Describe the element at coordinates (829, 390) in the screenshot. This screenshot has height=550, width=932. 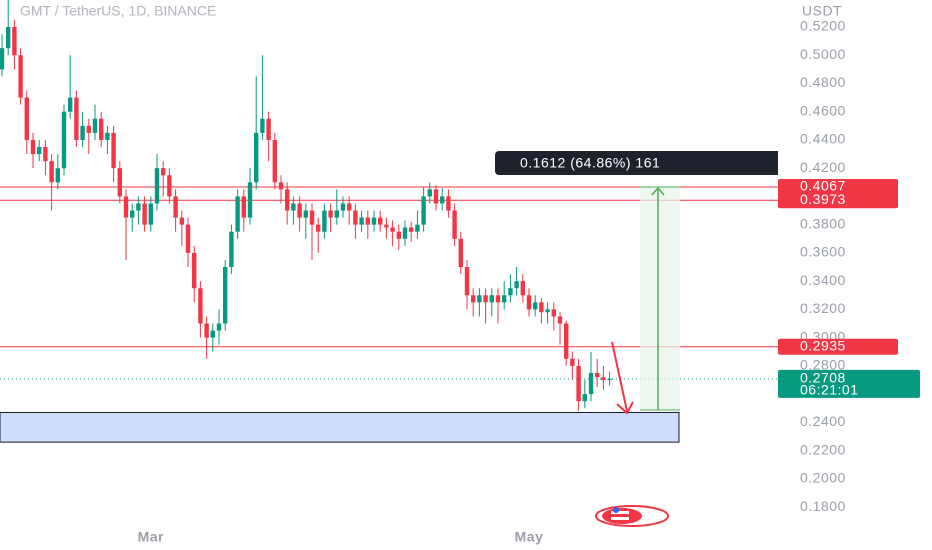
I see `countdown-label: 06:21:01` at that location.